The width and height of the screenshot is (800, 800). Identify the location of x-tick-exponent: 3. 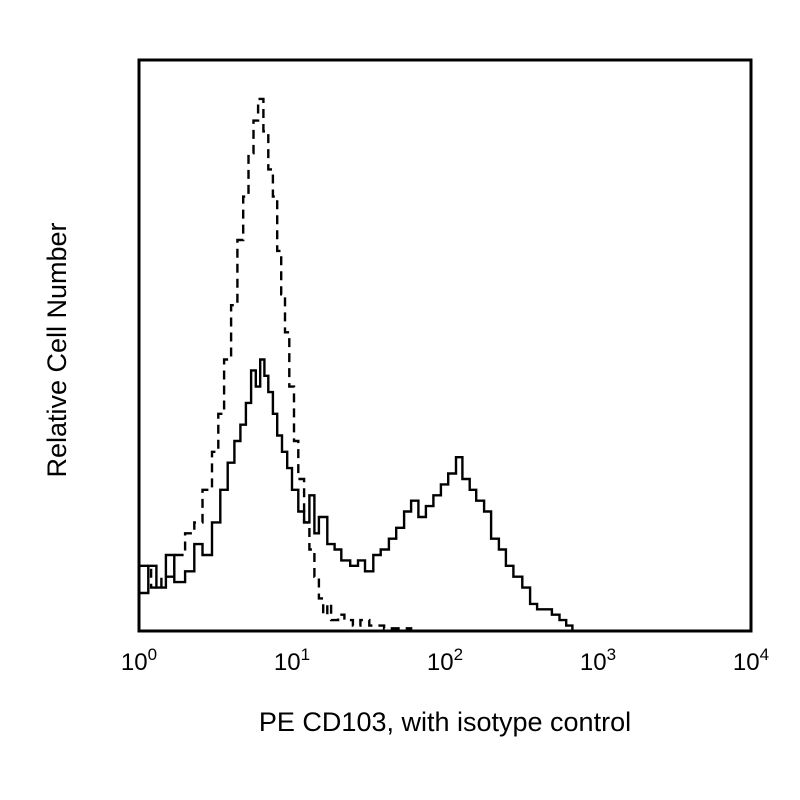
(611, 654).